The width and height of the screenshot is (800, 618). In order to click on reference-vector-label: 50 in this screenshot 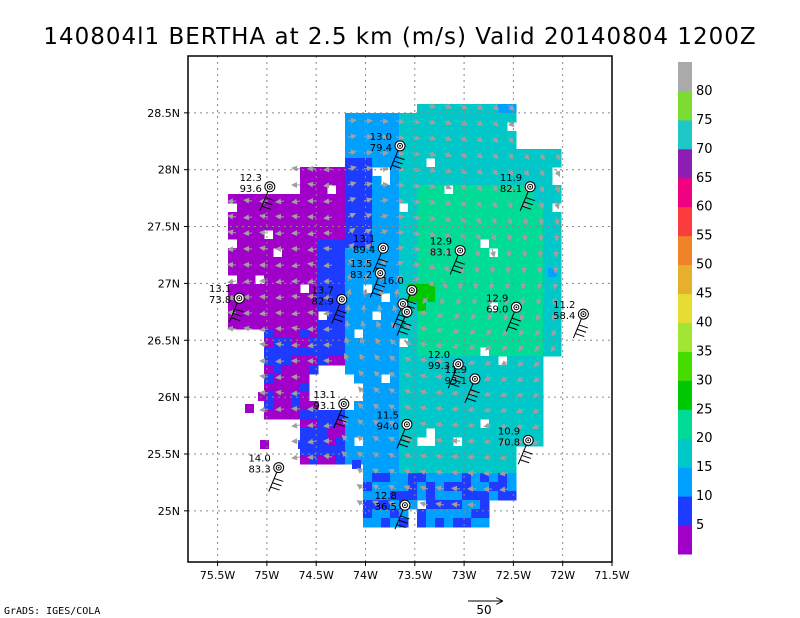, I will do `click(483, 610)`.